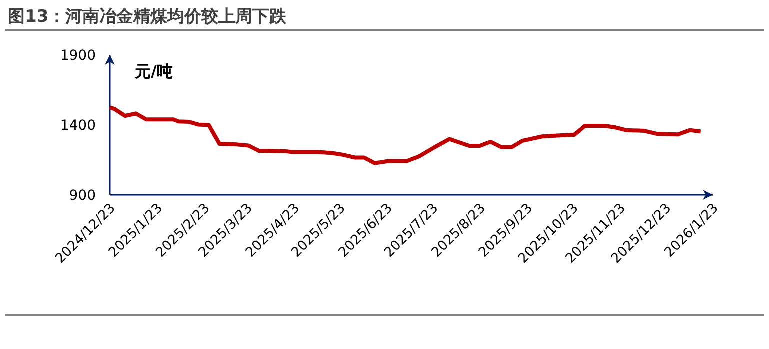 The width and height of the screenshot is (769, 349). I want to click on y-tick-label: 900, so click(82, 196).